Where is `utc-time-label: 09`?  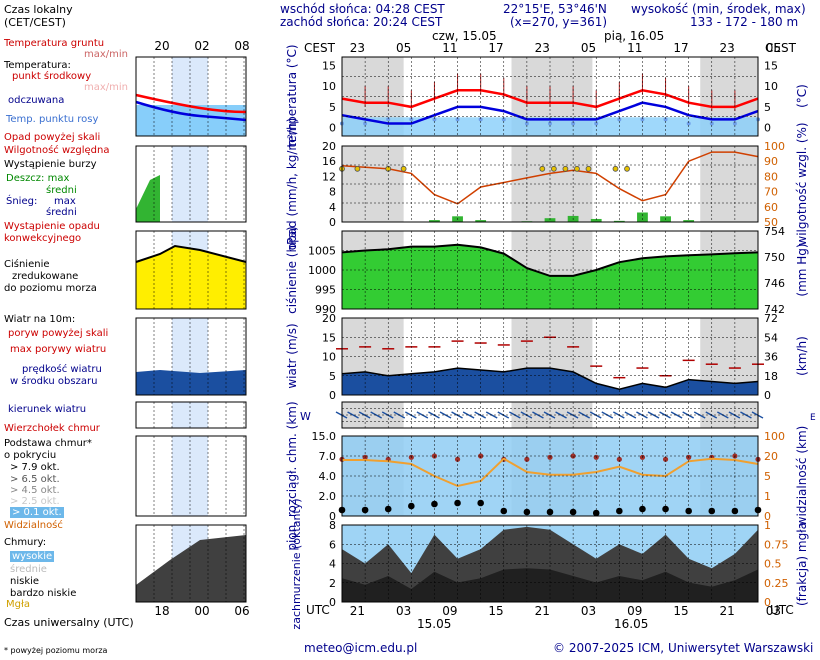 utc-time-label: 09 is located at coordinates (449, 611).